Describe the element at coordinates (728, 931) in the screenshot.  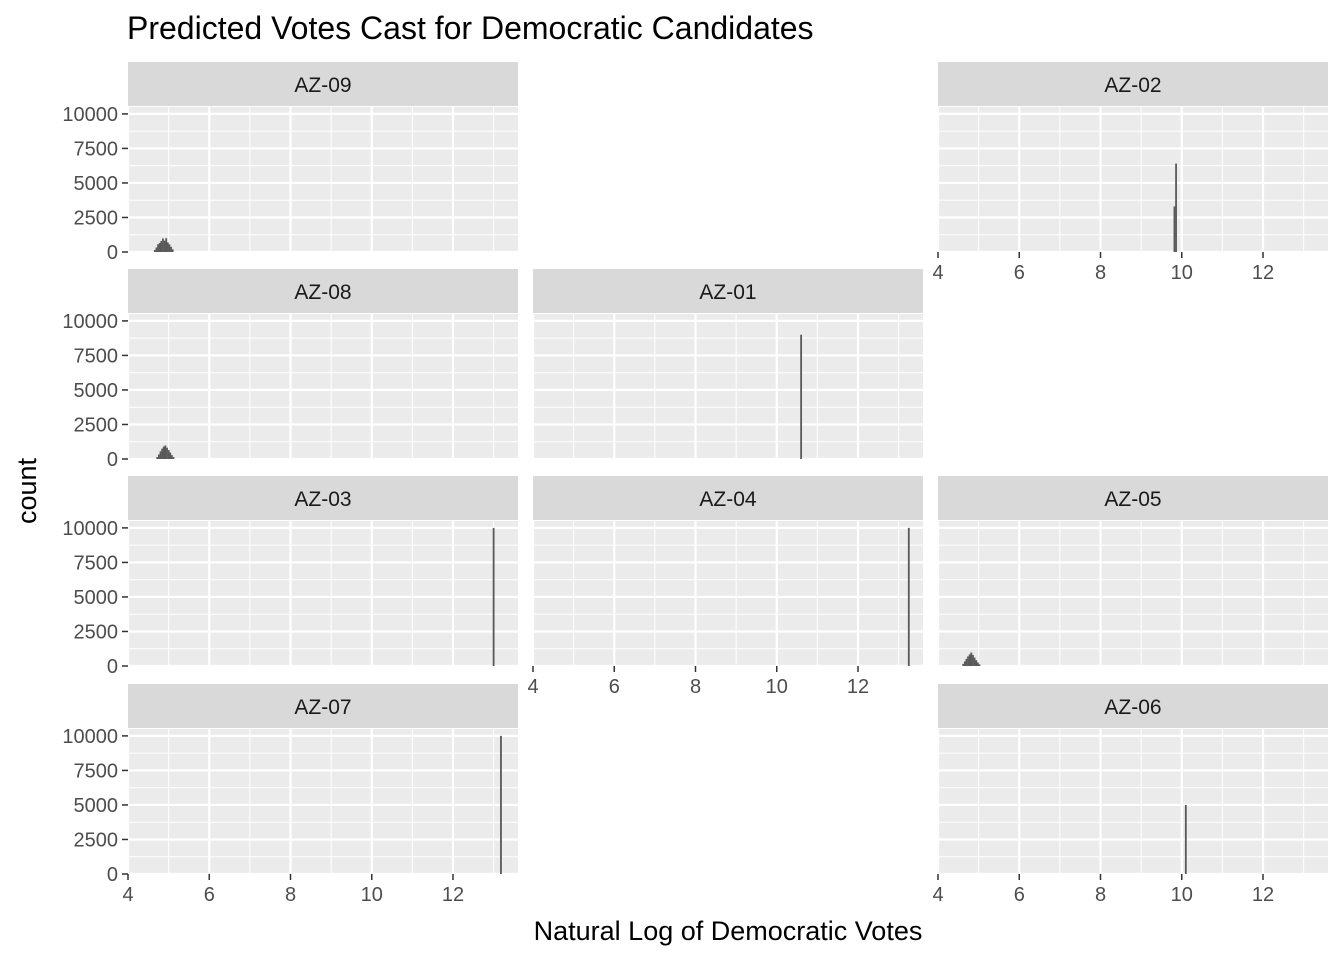
I see `x-axis-title: Natural Log of Democratic Votes` at that location.